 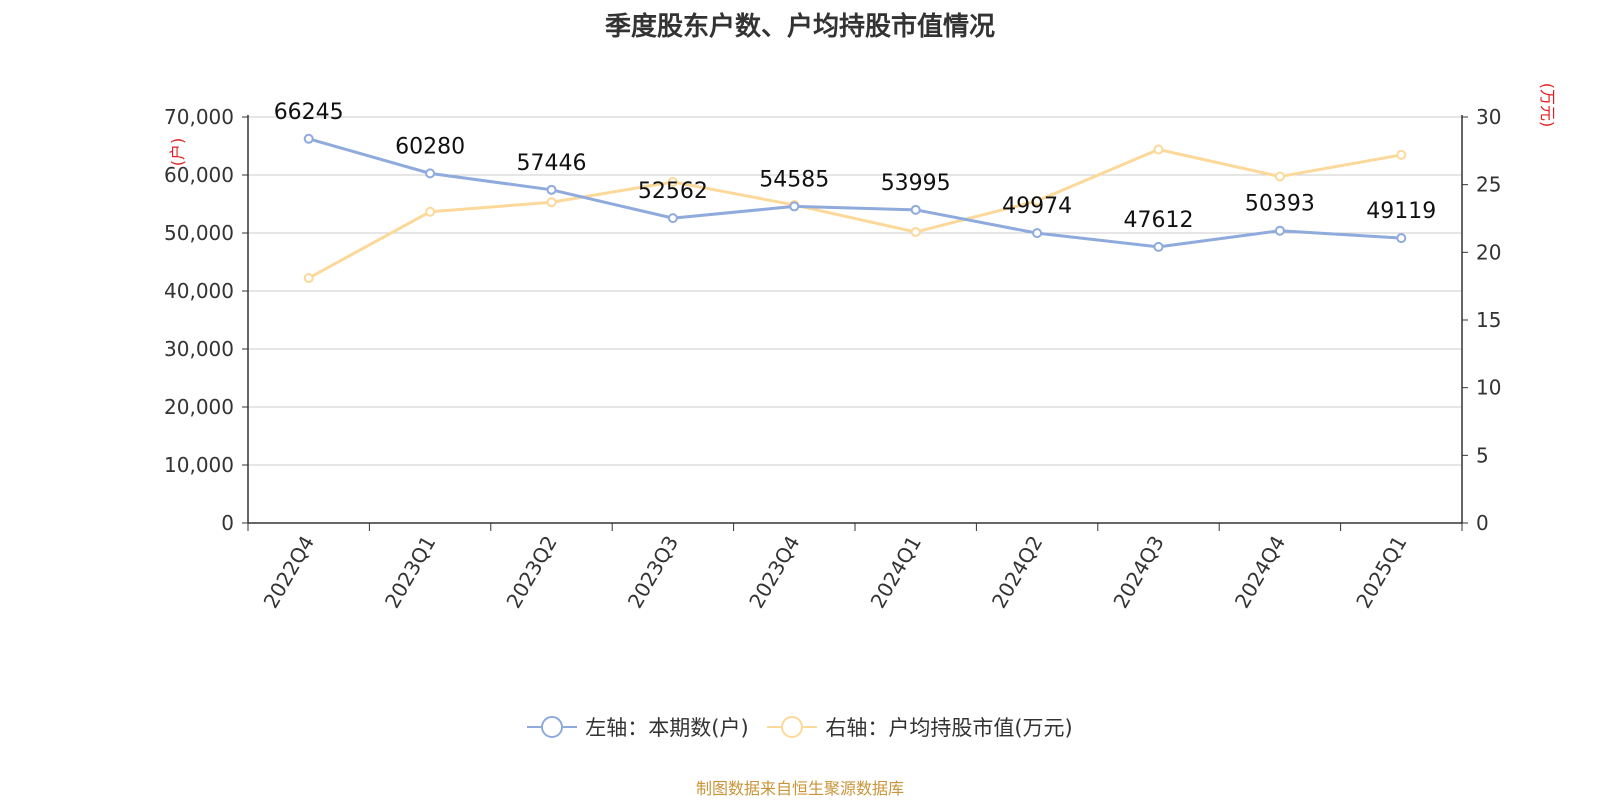 What do you see at coordinates (410, 572) in the screenshot?
I see `x-tick-label: 2023Q1` at bounding box center [410, 572].